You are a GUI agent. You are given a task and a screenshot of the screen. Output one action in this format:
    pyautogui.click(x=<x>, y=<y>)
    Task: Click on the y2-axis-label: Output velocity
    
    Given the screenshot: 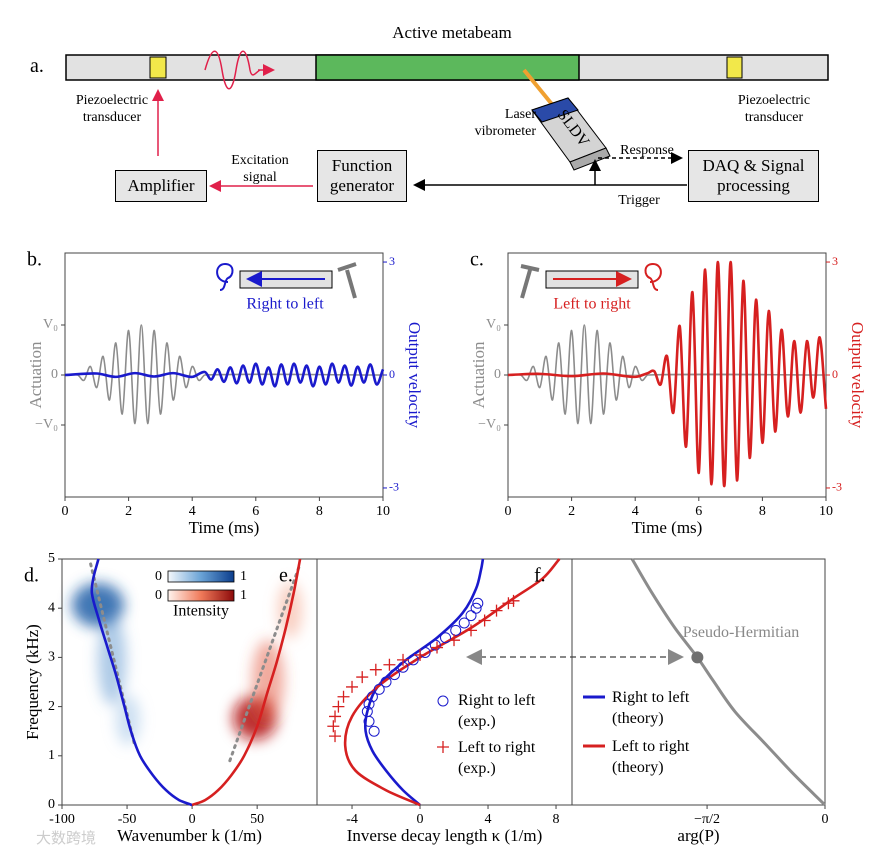 What is the action you would take?
    pyautogui.click(x=414, y=375)
    